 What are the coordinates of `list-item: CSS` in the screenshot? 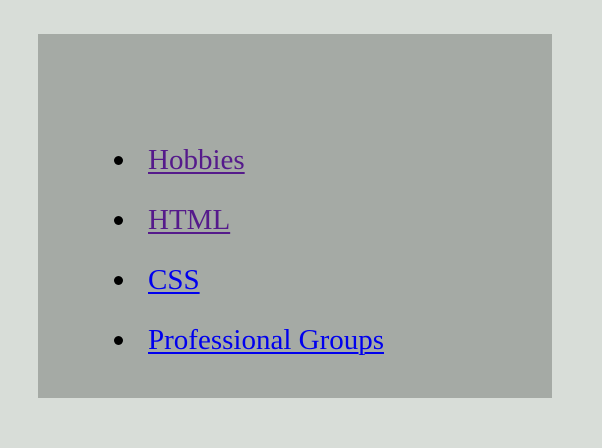 It's located at (248, 274).